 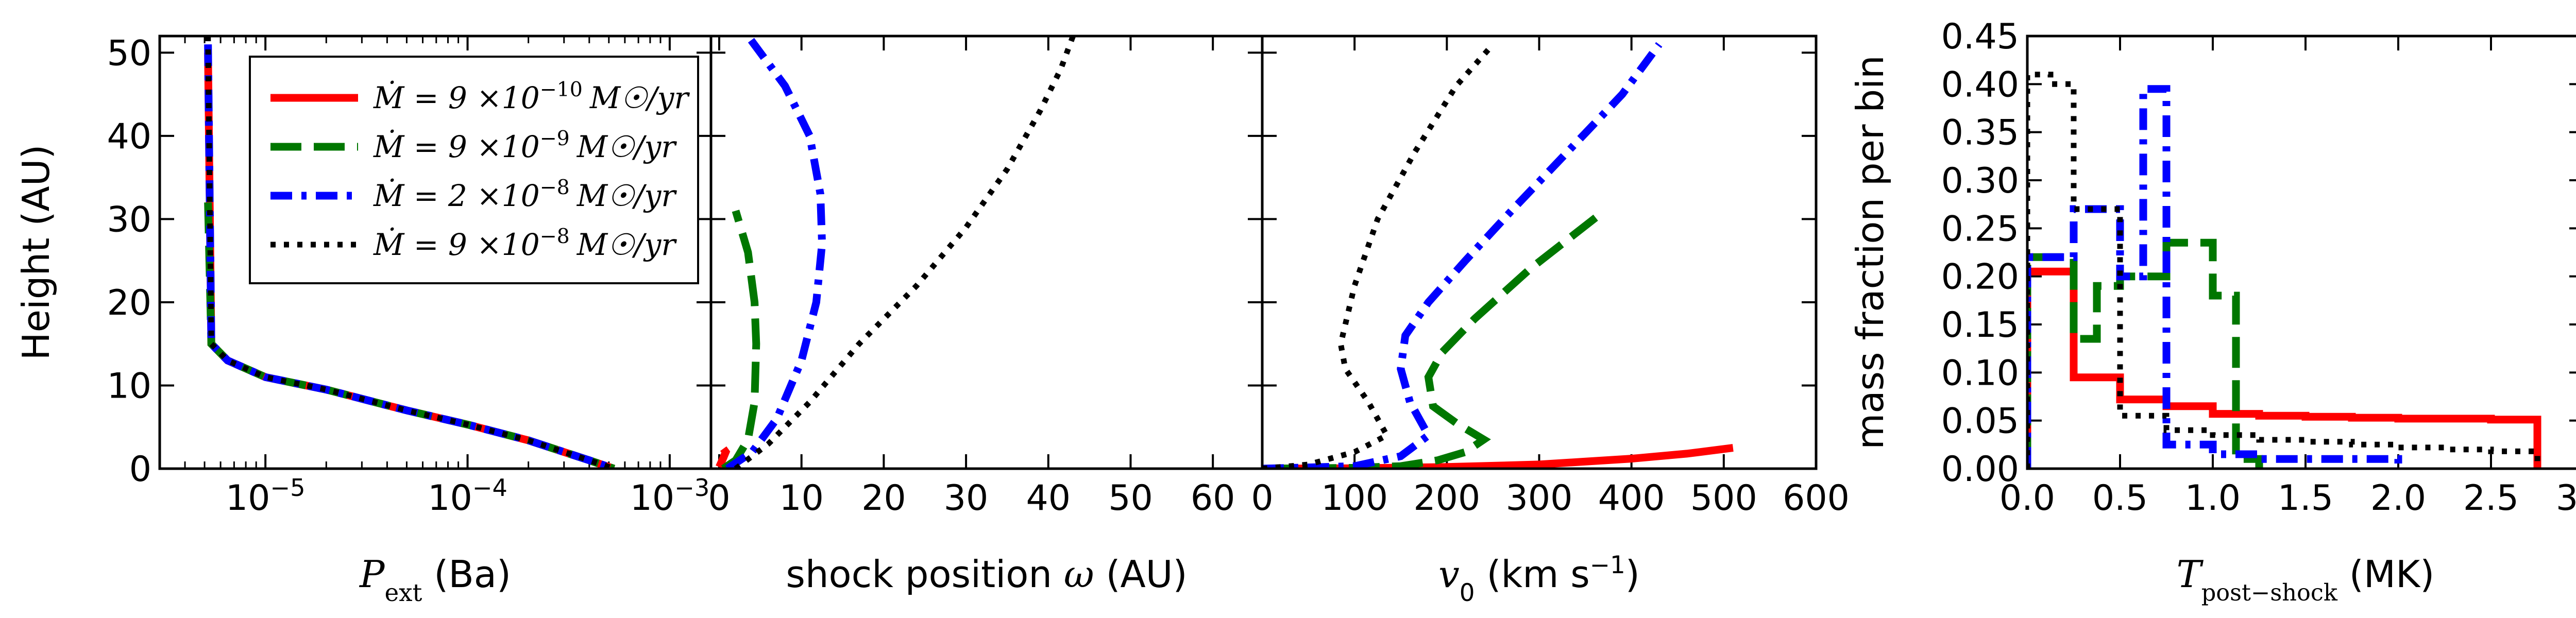 What do you see at coordinates (883, 498) in the screenshot?
I see `x-tick-label: 20` at bounding box center [883, 498].